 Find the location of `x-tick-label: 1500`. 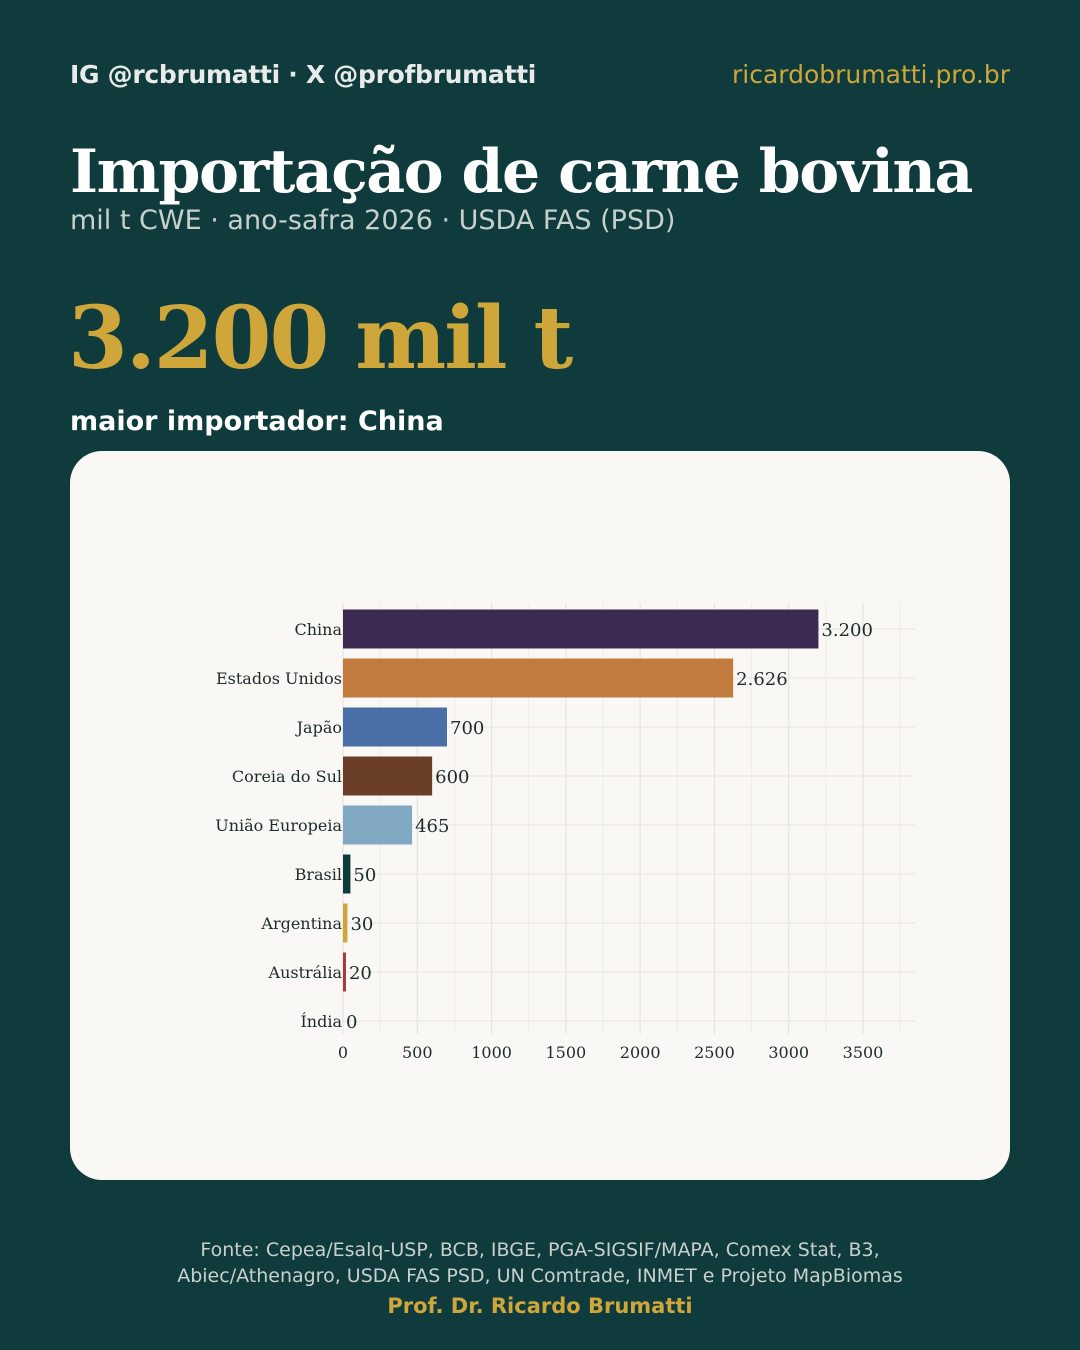

x-tick-label: 1500 is located at coordinates (565, 1052).